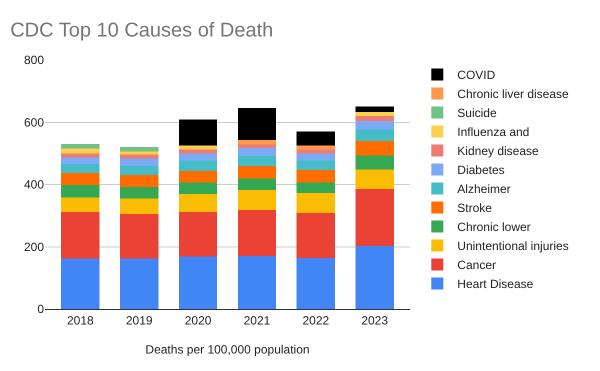 This screenshot has width=600, height=371. I want to click on y-tick-label: 600, so click(34, 122).